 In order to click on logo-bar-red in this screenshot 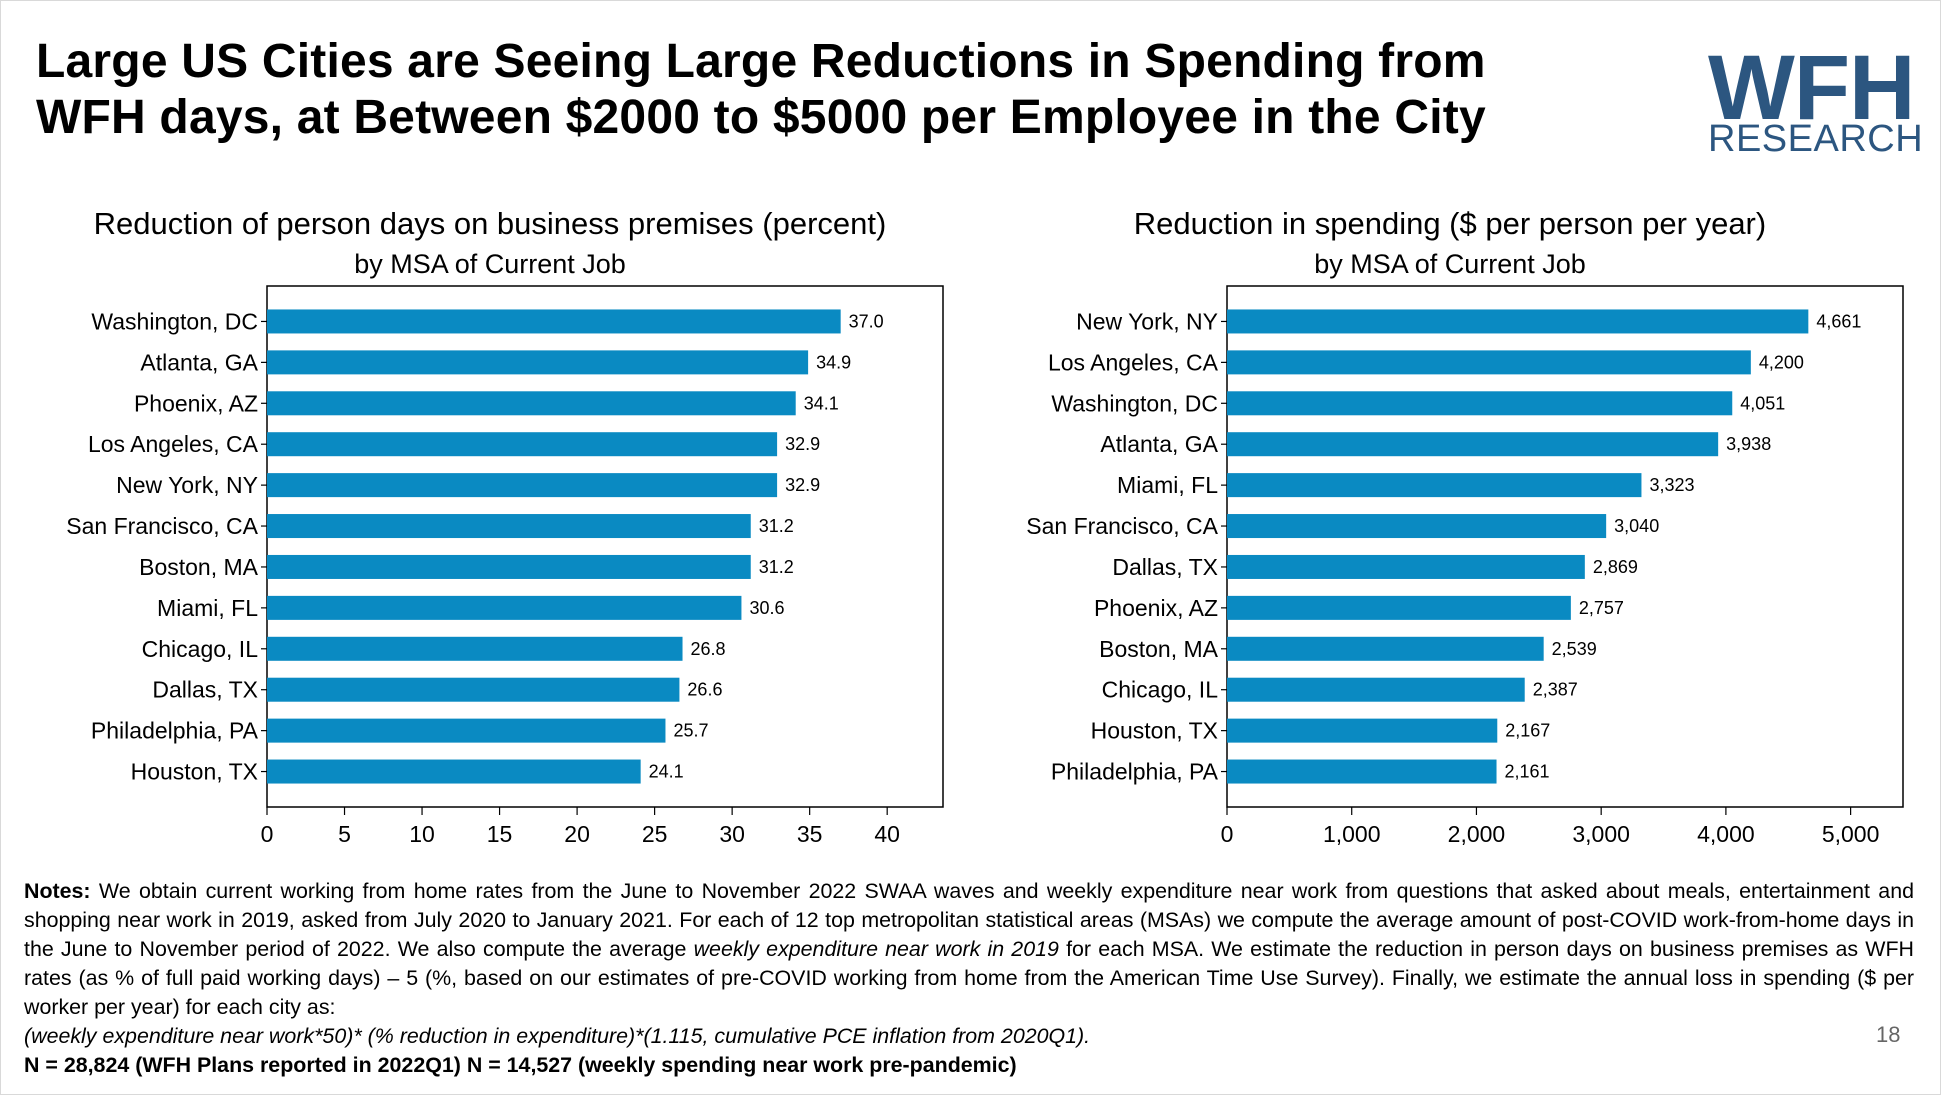, I will do `click(1679, 107)`.